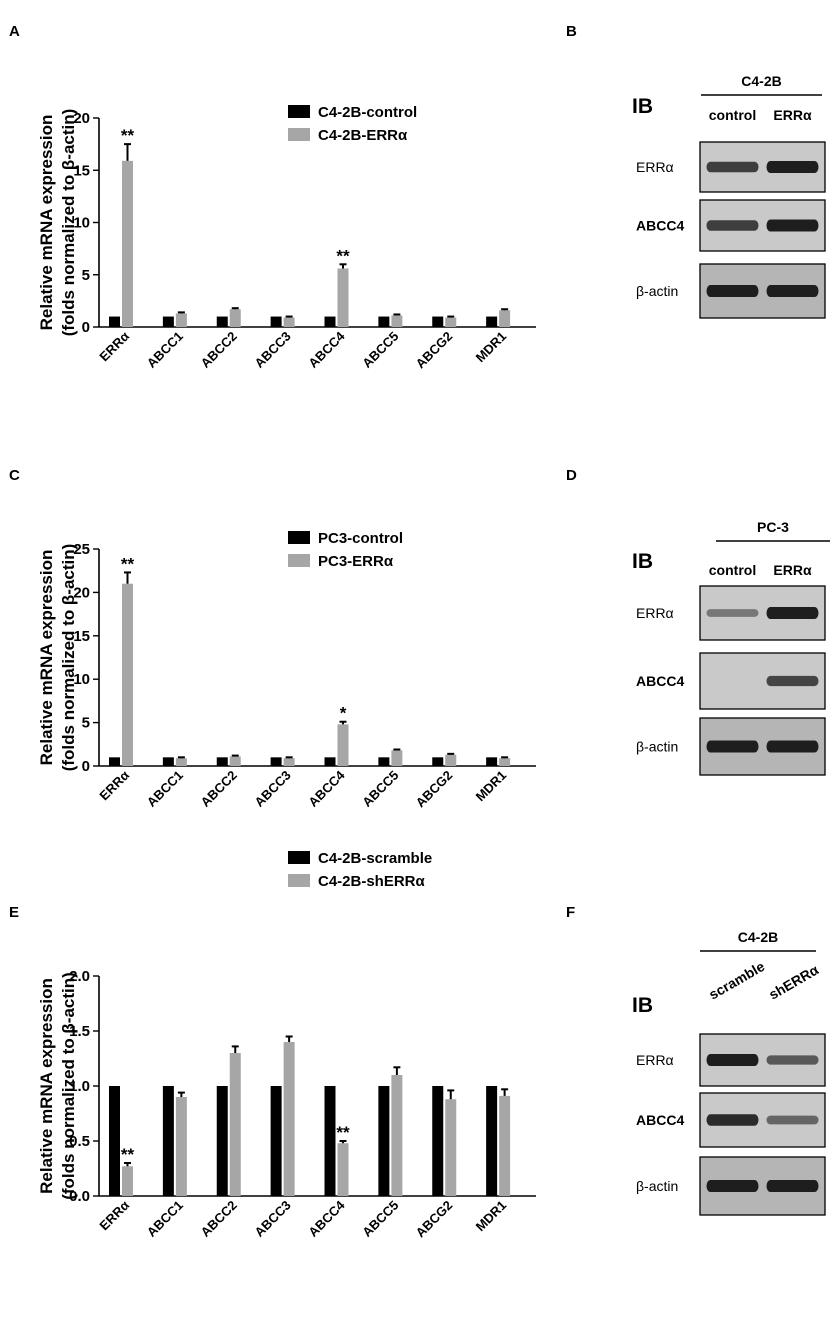 The height and width of the screenshot is (1339, 837). What do you see at coordinates (792, 570) in the screenshot?
I see `lane-label: ERRα` at bounding box center [792, 570].